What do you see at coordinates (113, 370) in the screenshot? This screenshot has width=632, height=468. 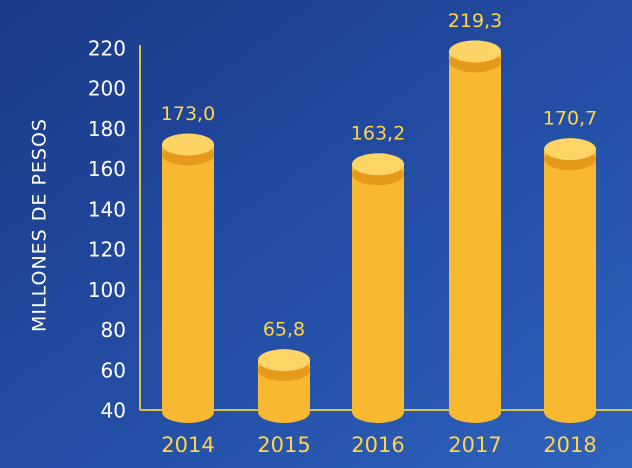 I see `y-tick-label: 60` at bounding box center [113, 370].